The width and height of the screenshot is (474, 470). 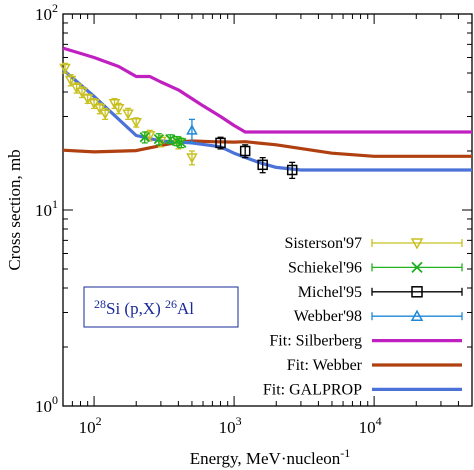 I want to click on x-tick-label: 10⁴, so click(x=370, y=425).